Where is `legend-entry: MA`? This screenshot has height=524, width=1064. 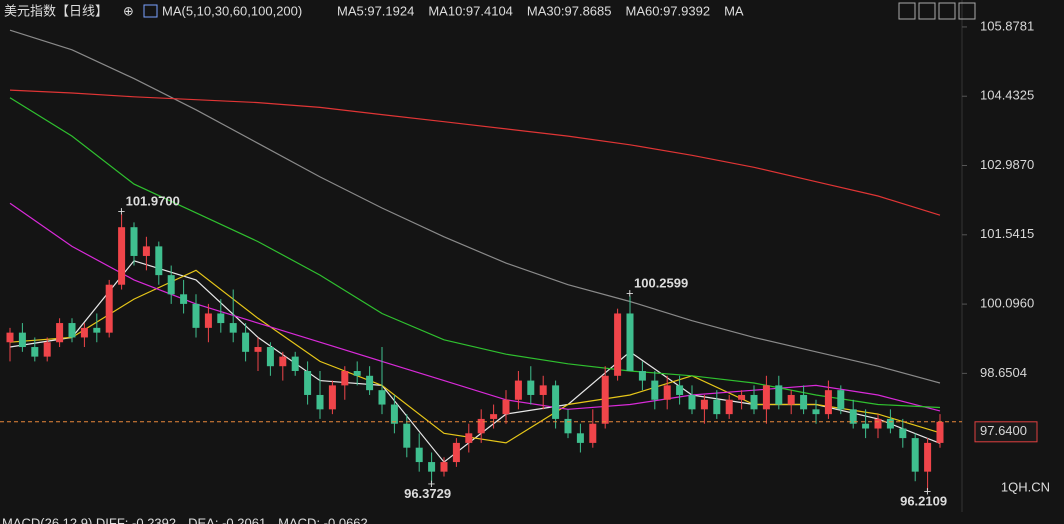 legend-entry: MA is located at coordinates (734, 10).